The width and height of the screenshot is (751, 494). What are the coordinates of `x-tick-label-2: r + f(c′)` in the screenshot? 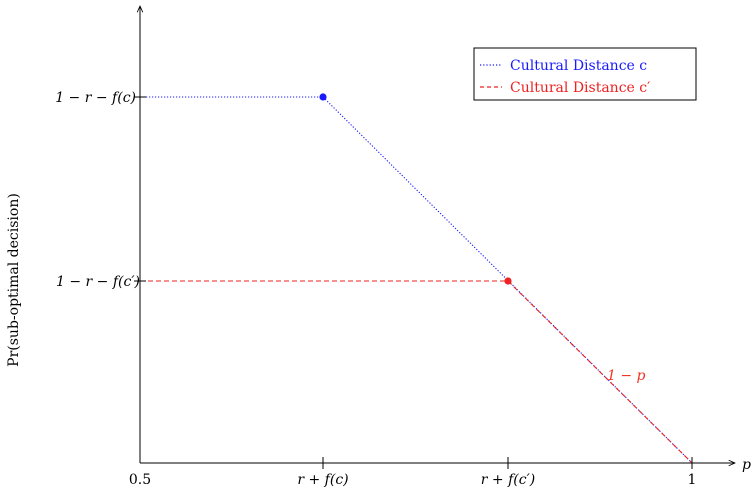 It's located at (508, 480).